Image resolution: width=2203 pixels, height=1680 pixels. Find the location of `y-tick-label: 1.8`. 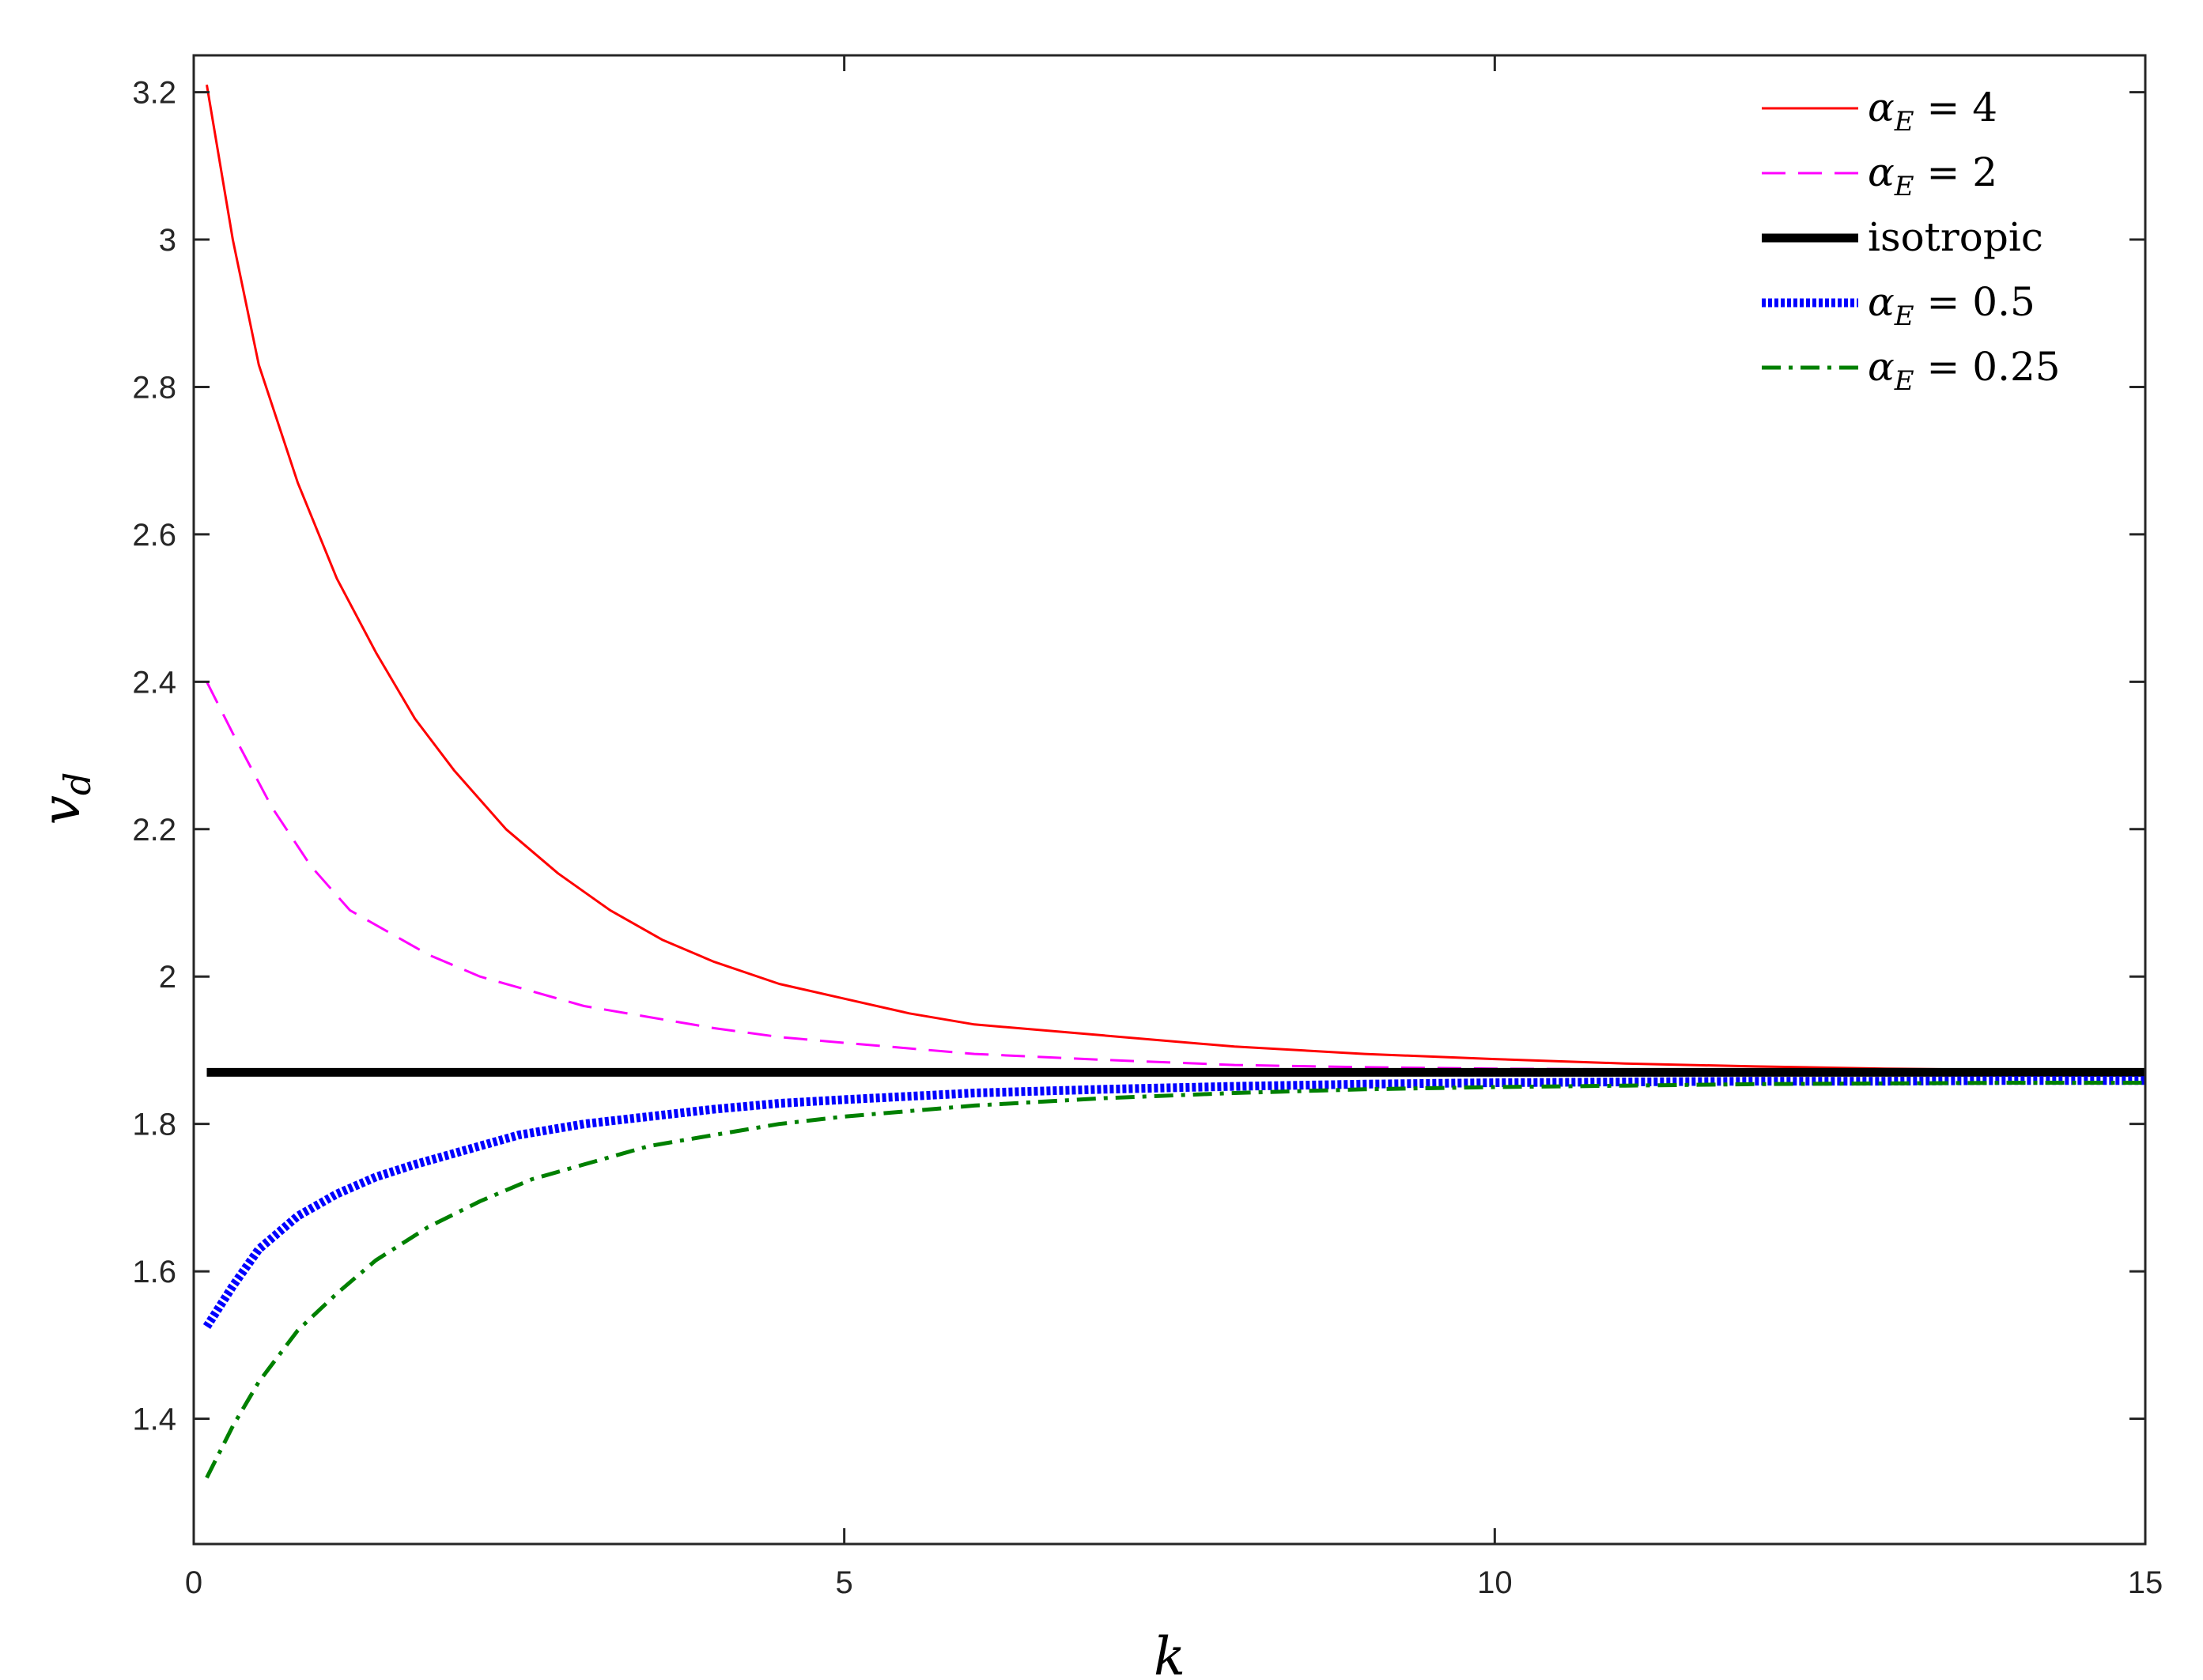

y-tick-label: 1.8 is located at coordinates (154, 1125).